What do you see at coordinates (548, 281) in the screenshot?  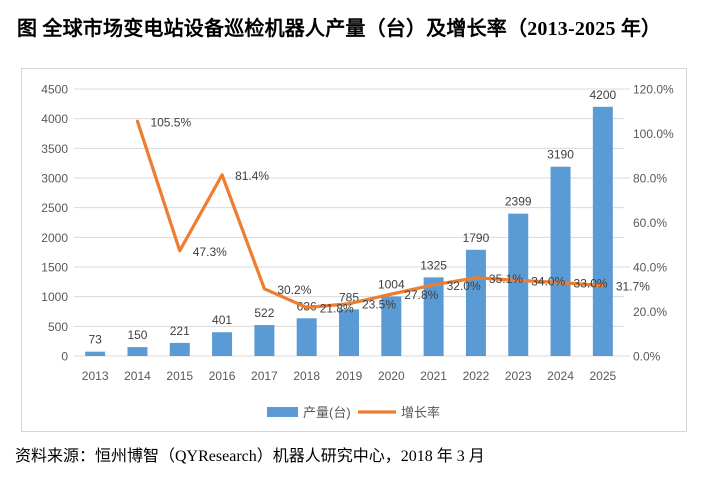 I see `growth-rate-label: 34.0%` at bounding box center [548, 281].